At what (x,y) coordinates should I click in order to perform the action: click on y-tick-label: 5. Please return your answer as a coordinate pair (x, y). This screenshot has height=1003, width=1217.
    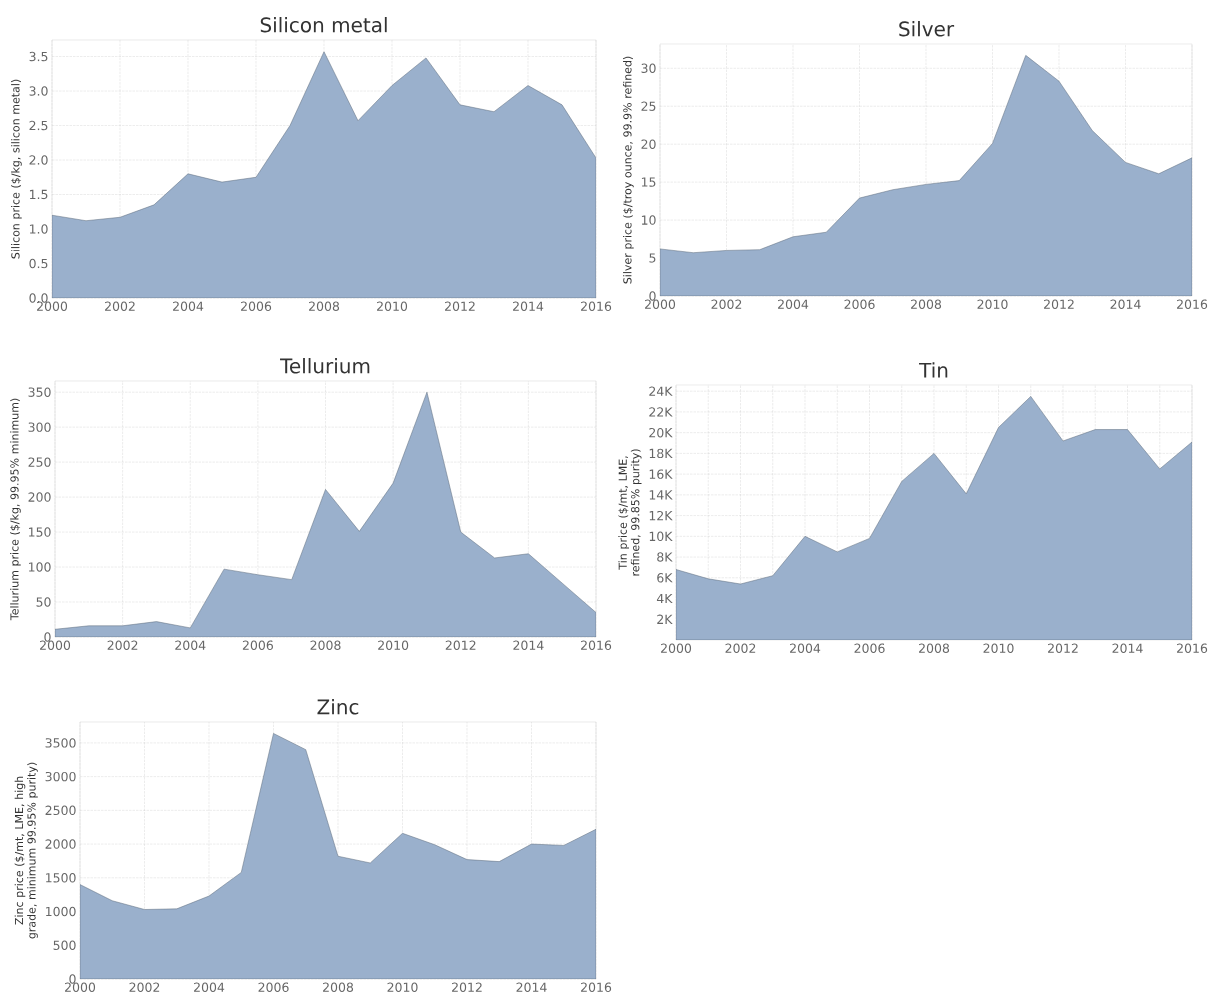
    Looking at the image, I should click on (652, 258).